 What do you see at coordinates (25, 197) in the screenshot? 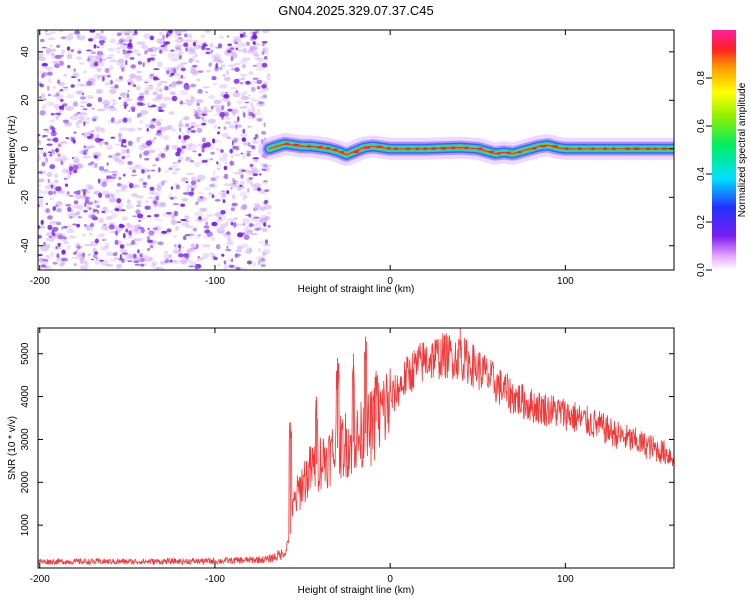
I see `spectrogram-y-tick-label: -20` at bounding box center [25, 197].